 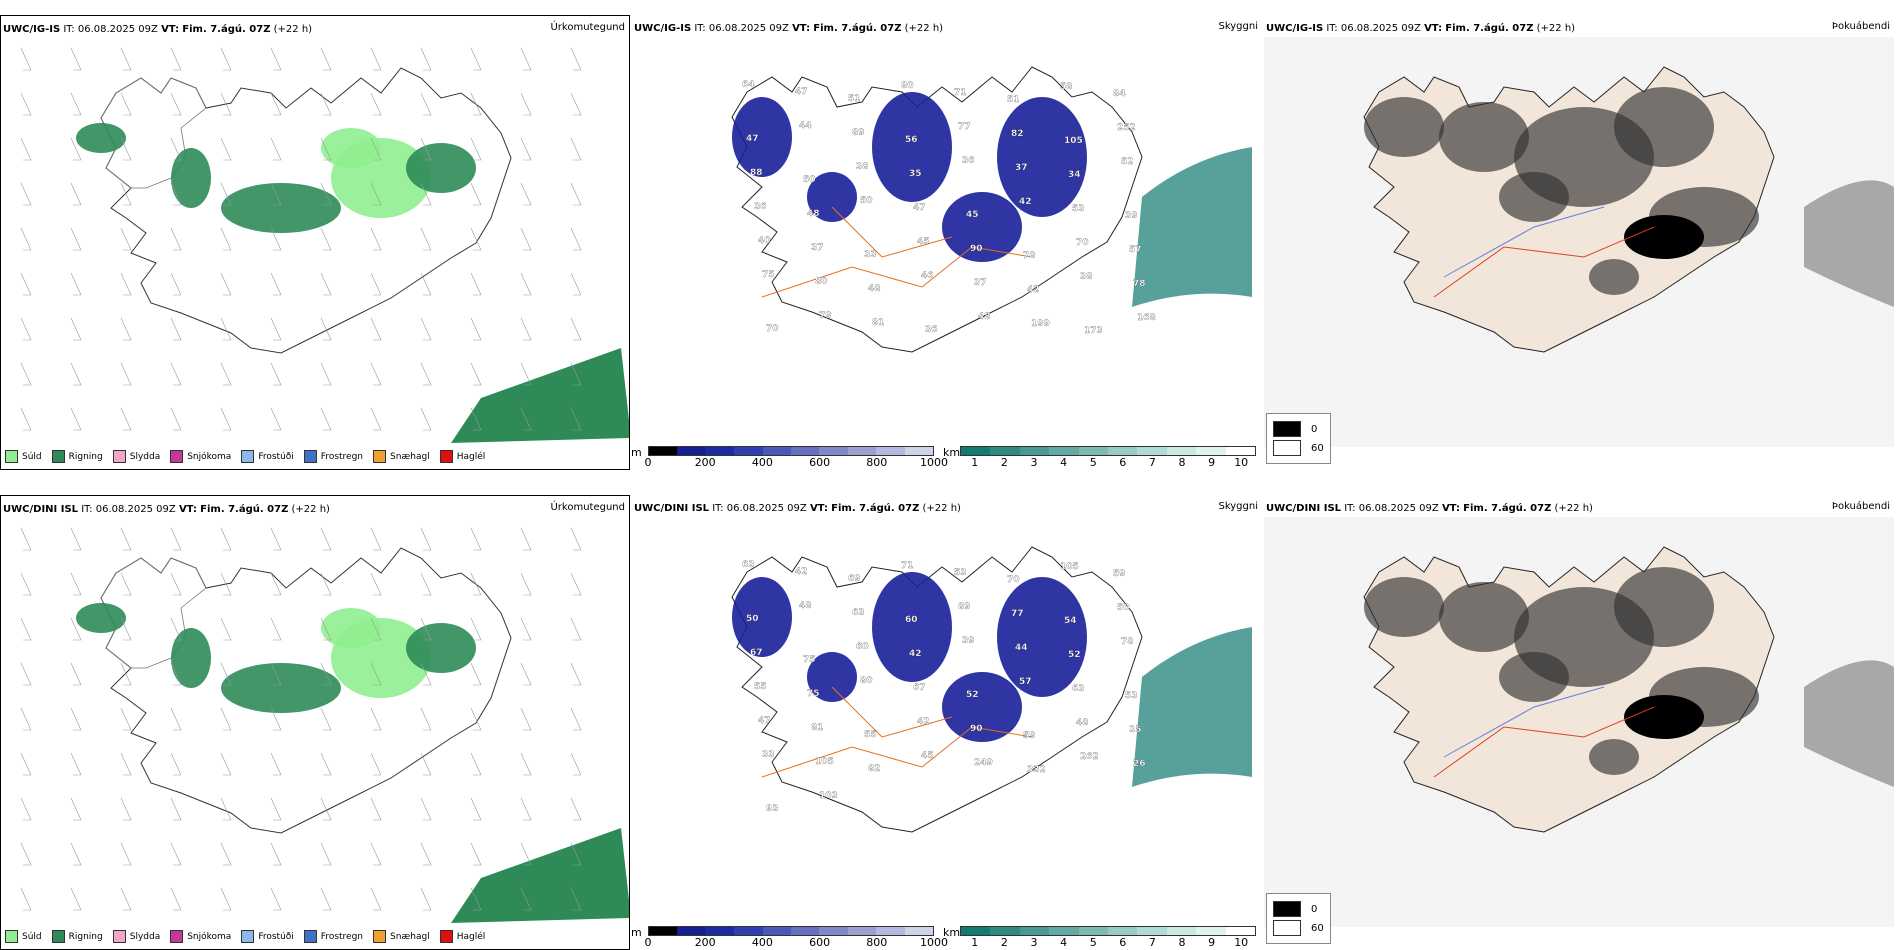 What do you see at coordinates (1524, 722) in the screenshot?
I see `river-line` at bounding box center [1524, 722].